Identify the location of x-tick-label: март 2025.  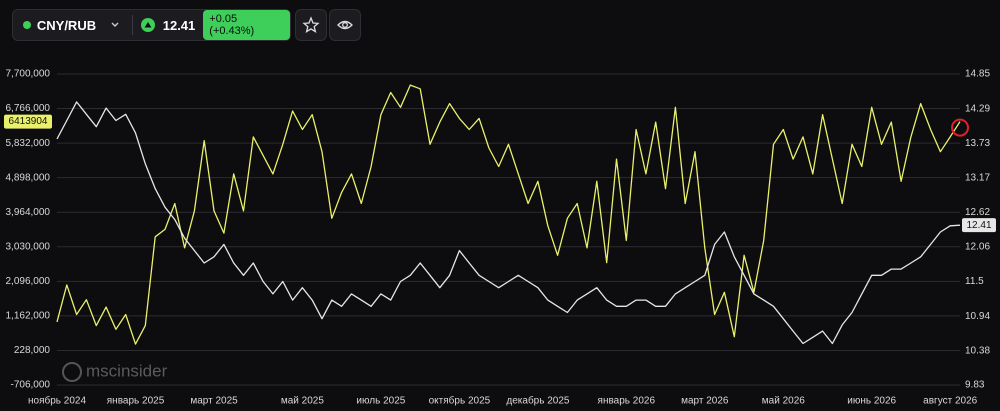
(214, 401).